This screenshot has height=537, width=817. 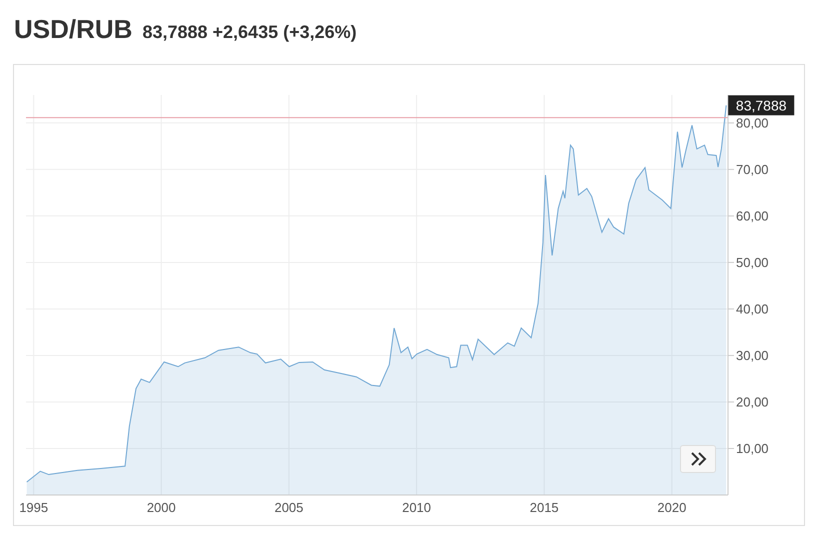 What do you see at coordinates (752, 356) in the screenshot?
I see `y-tick-label: 30,00` at bounding box center [752, 356].